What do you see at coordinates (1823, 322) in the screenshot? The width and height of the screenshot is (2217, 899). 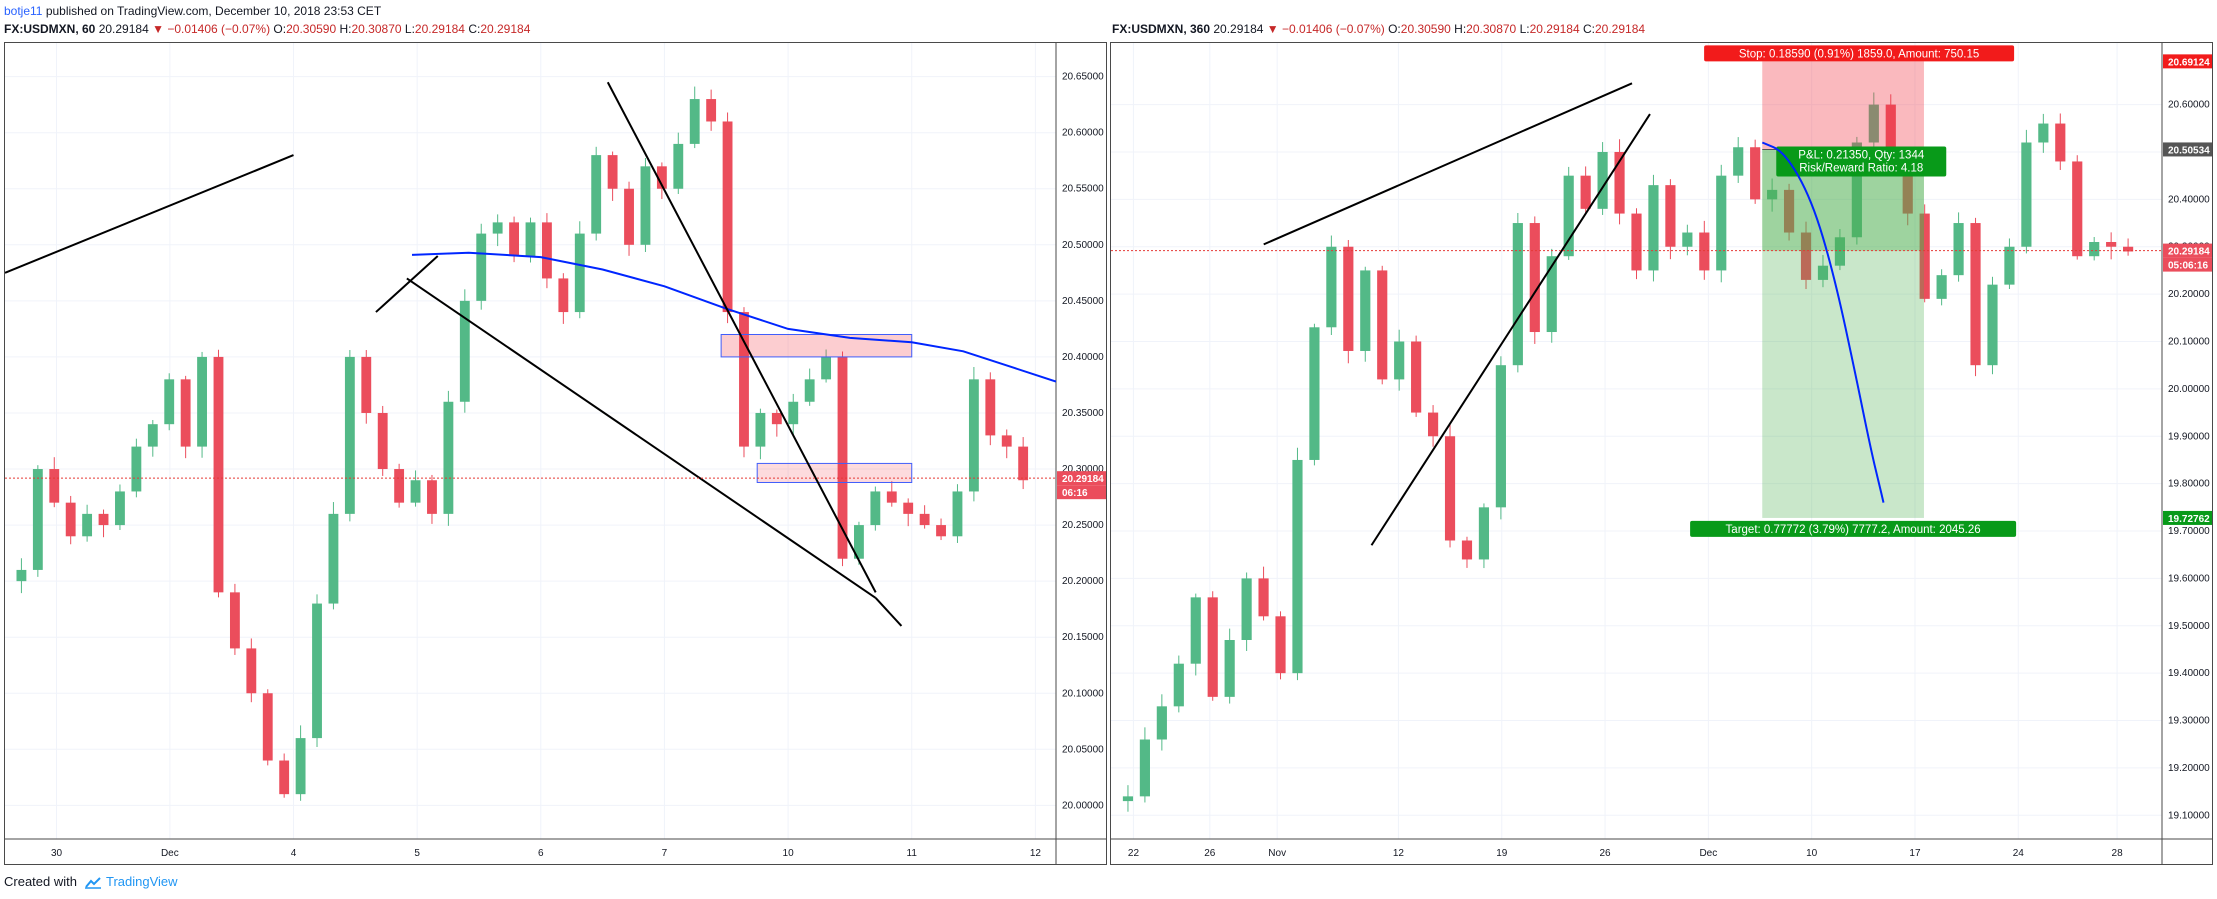 I see `projection-curve` at bounding box center [1823, 322].